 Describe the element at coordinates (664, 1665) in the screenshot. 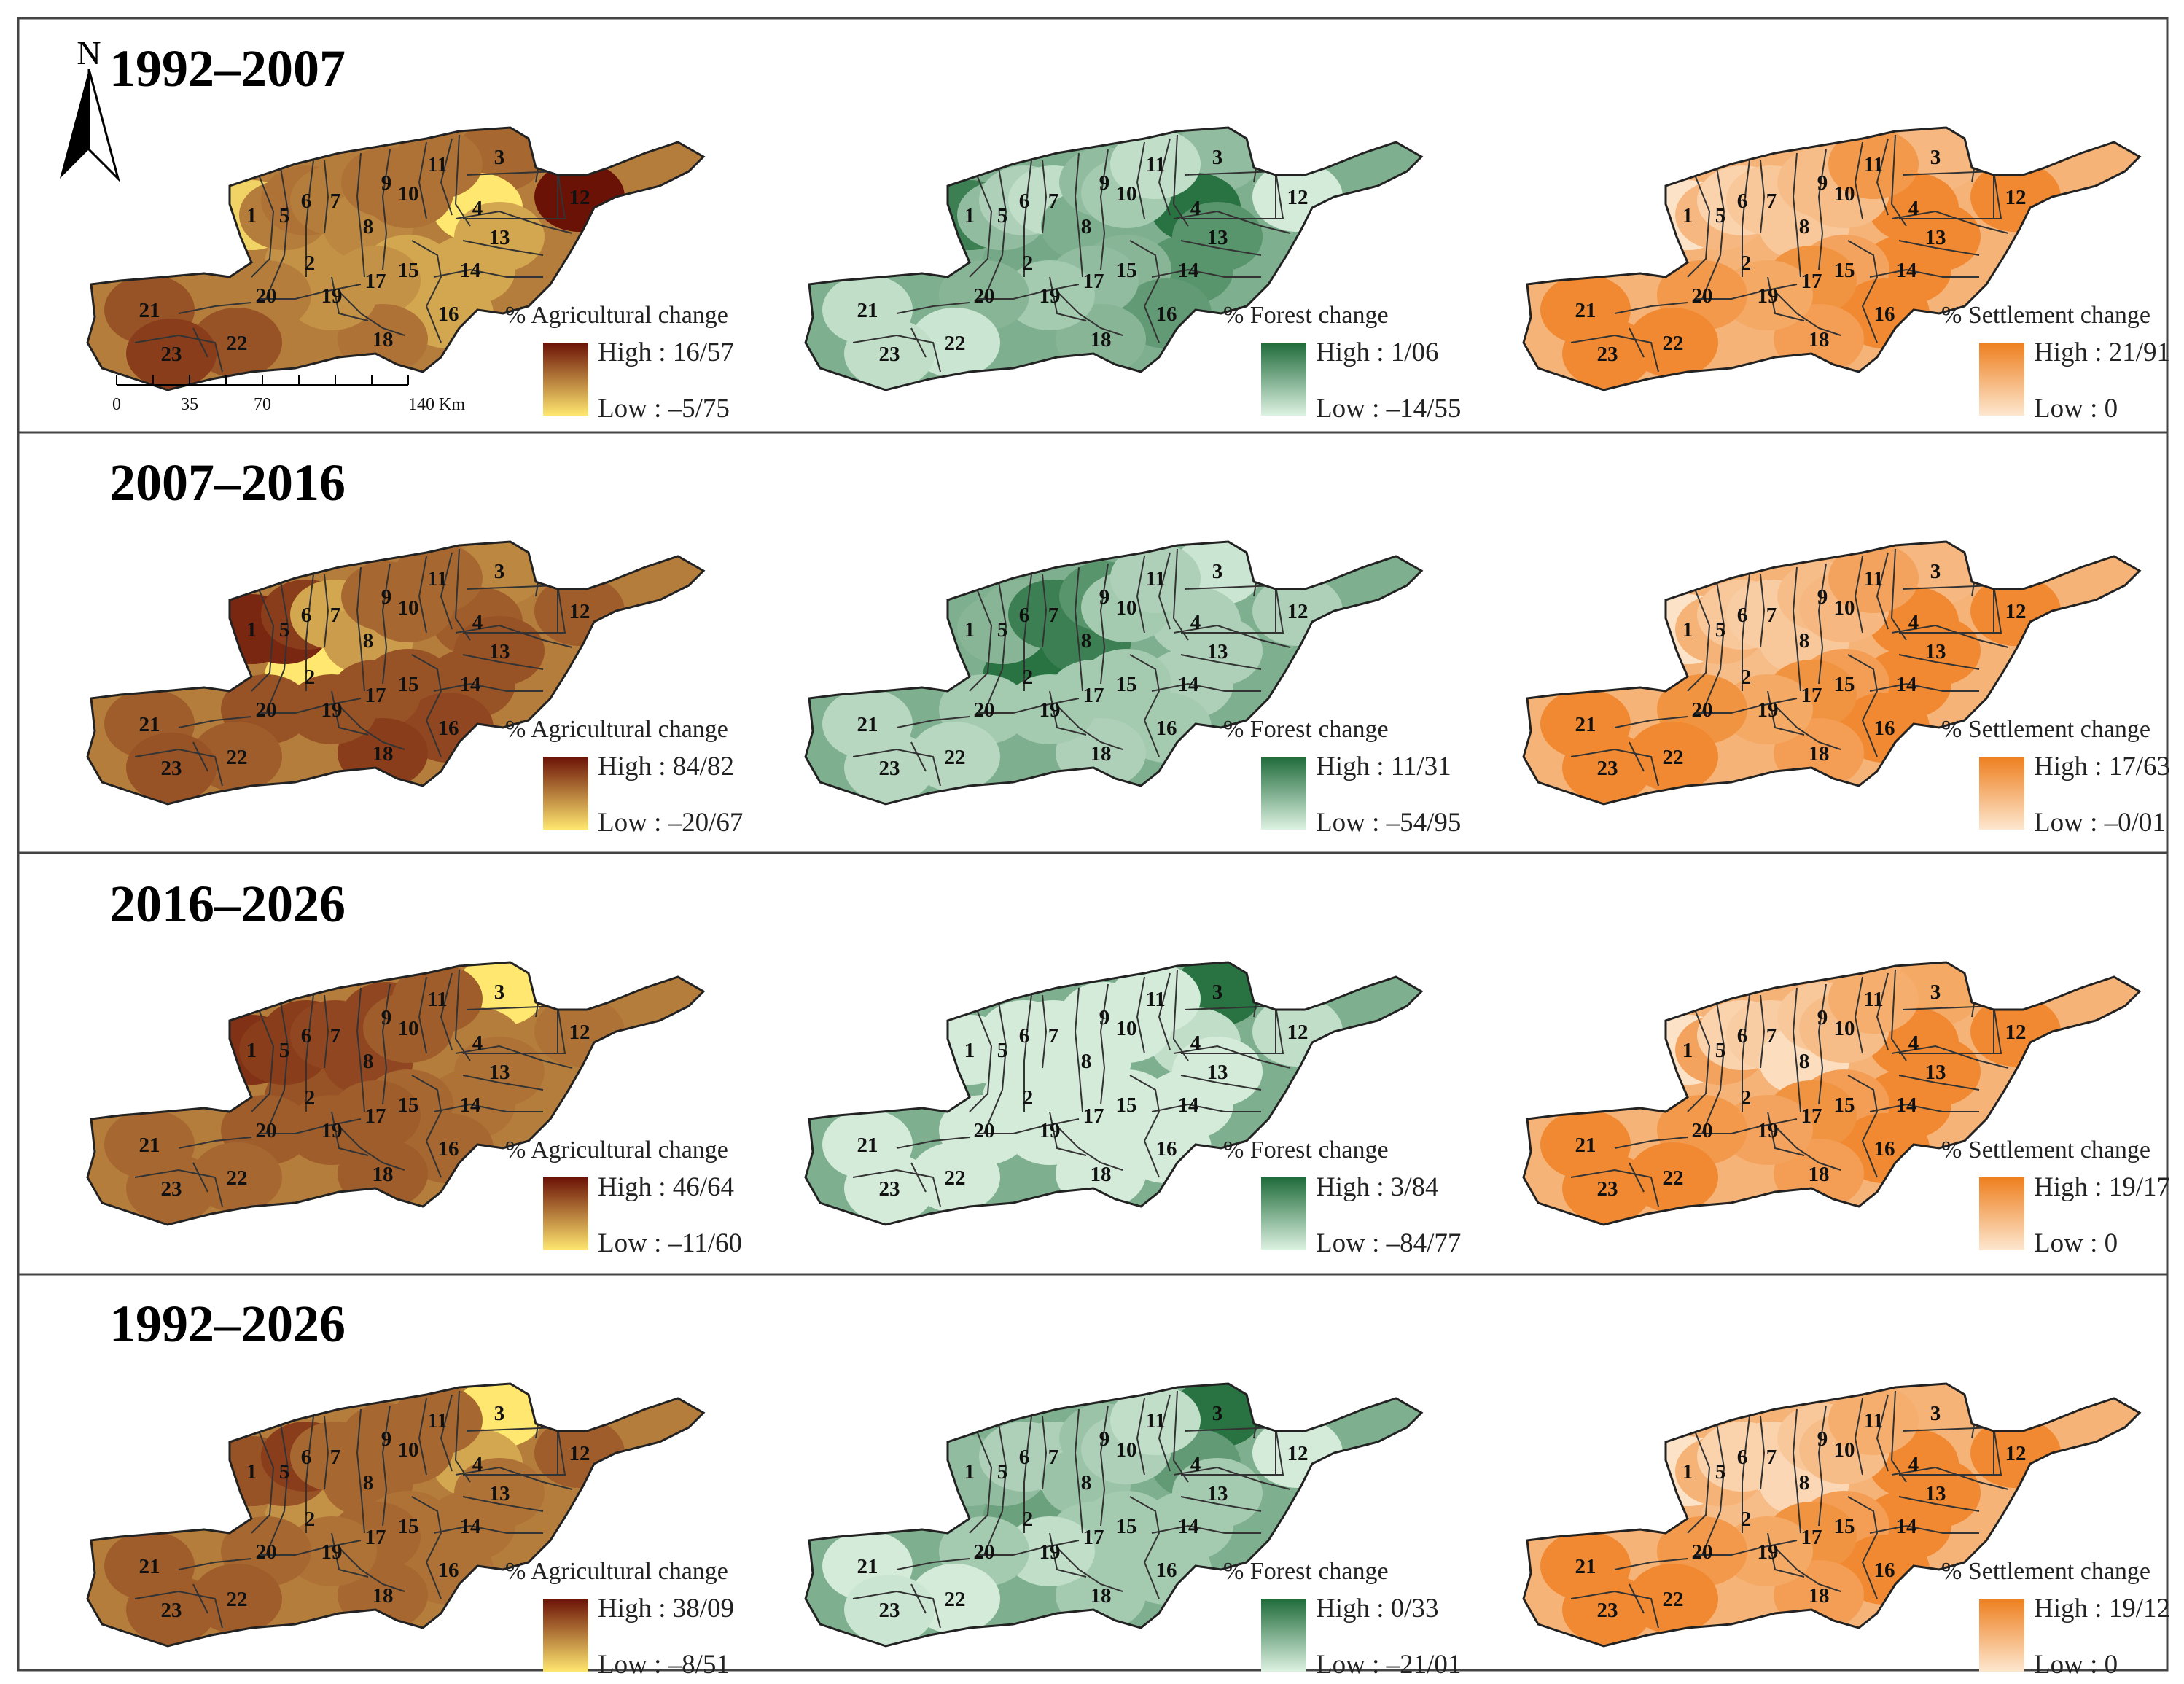

I see `legend-low: Low : –8/51` at that location.